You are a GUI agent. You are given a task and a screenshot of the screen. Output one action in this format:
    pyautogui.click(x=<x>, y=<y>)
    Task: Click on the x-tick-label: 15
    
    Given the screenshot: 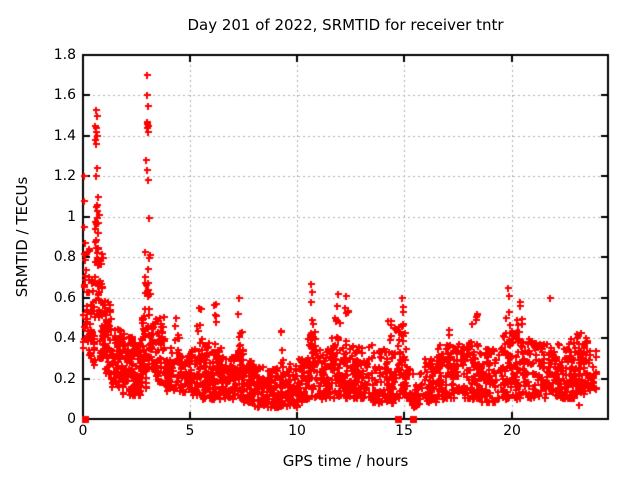 What is the action you would take?
    pyautogui.click(x=404, y=431)
    